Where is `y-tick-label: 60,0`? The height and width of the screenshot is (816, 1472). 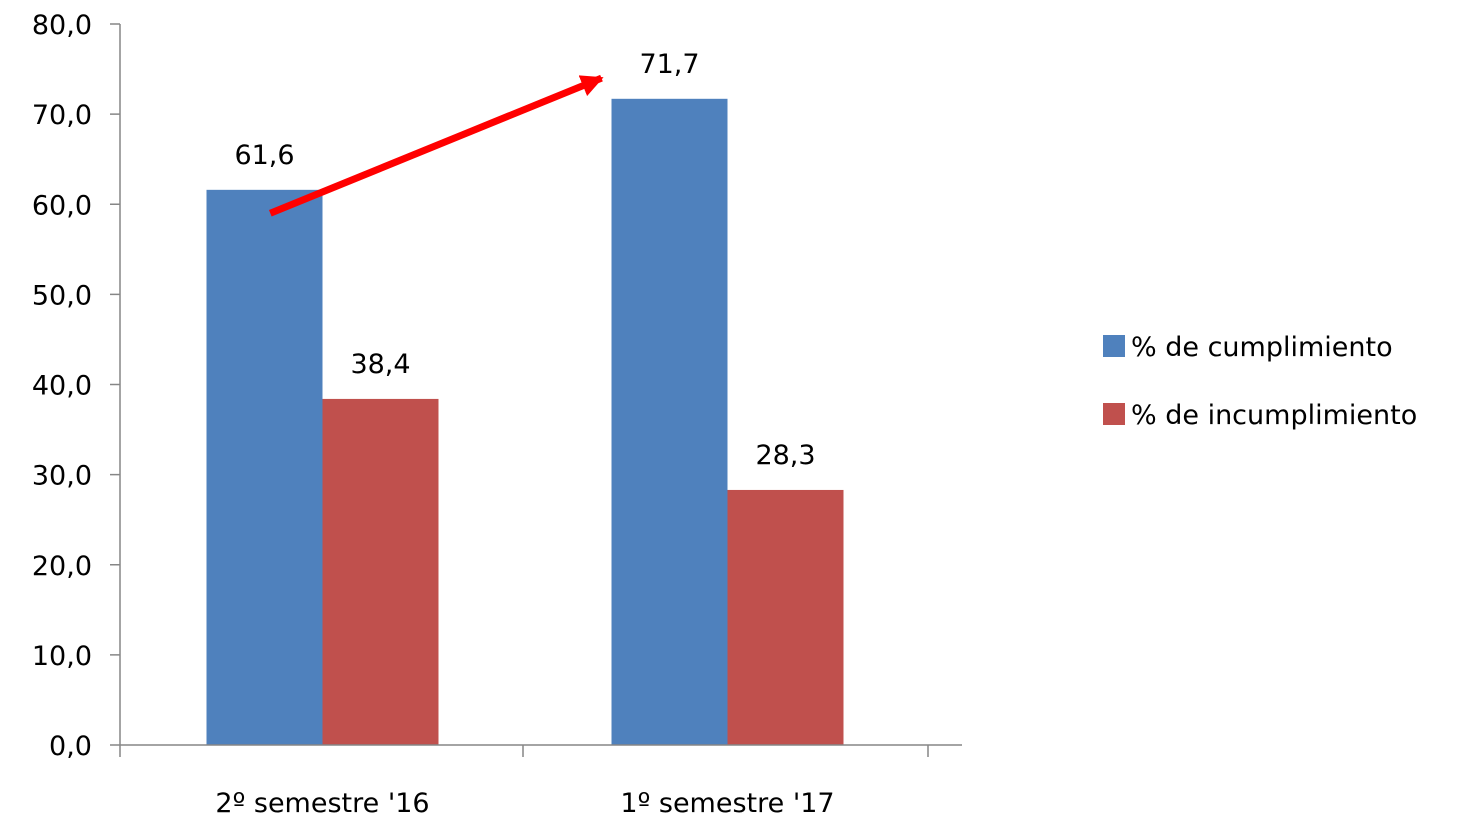
y-tick-label: 60,0 is located at coordinates (62, 205).